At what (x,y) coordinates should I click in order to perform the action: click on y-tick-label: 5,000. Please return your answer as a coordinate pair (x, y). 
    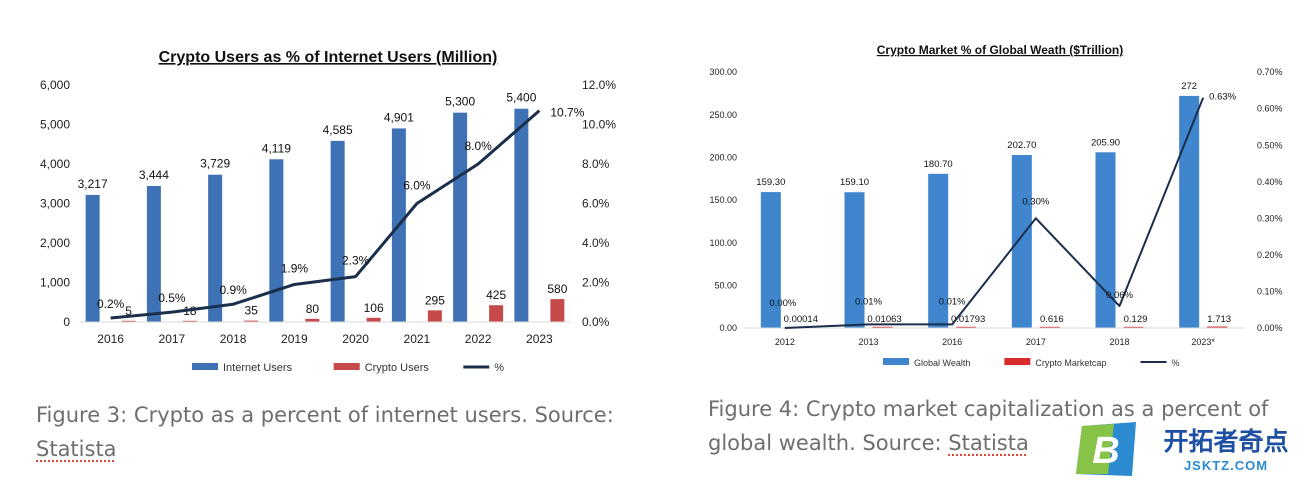
    Looking at the image, I should click on (55, 125).